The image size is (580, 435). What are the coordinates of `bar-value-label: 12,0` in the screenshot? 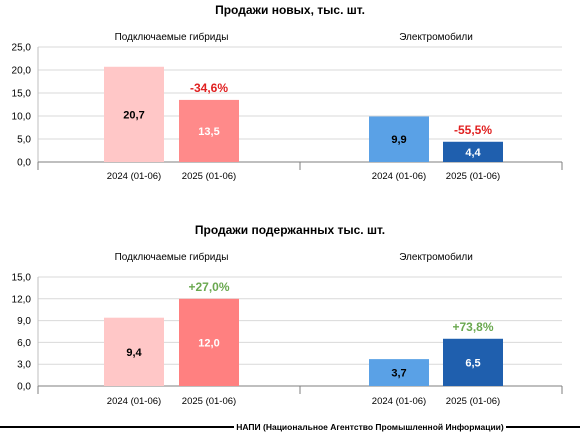 It's located at (208, 343).